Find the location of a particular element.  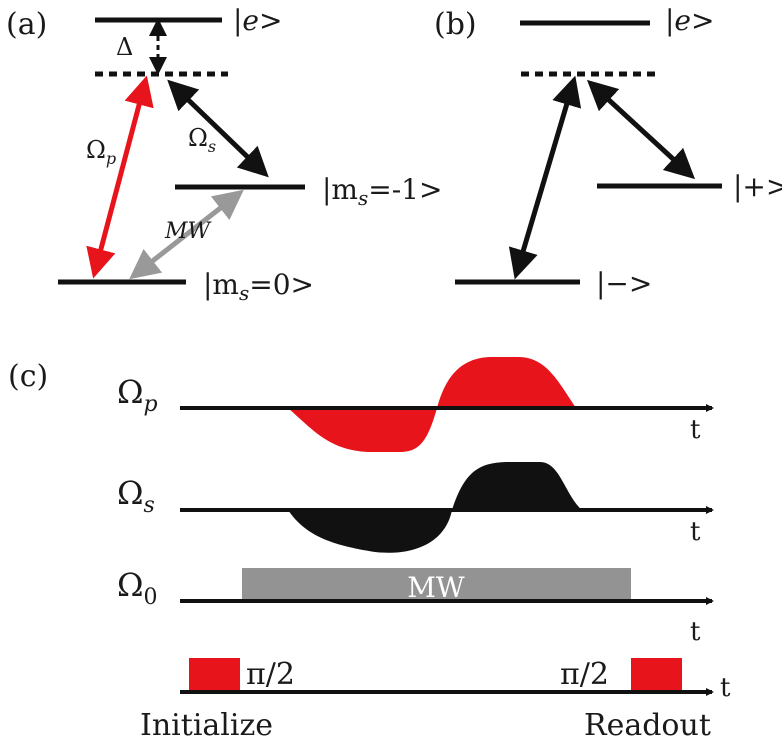

panel-b-label: (b) is located at coordinates (455, 24).